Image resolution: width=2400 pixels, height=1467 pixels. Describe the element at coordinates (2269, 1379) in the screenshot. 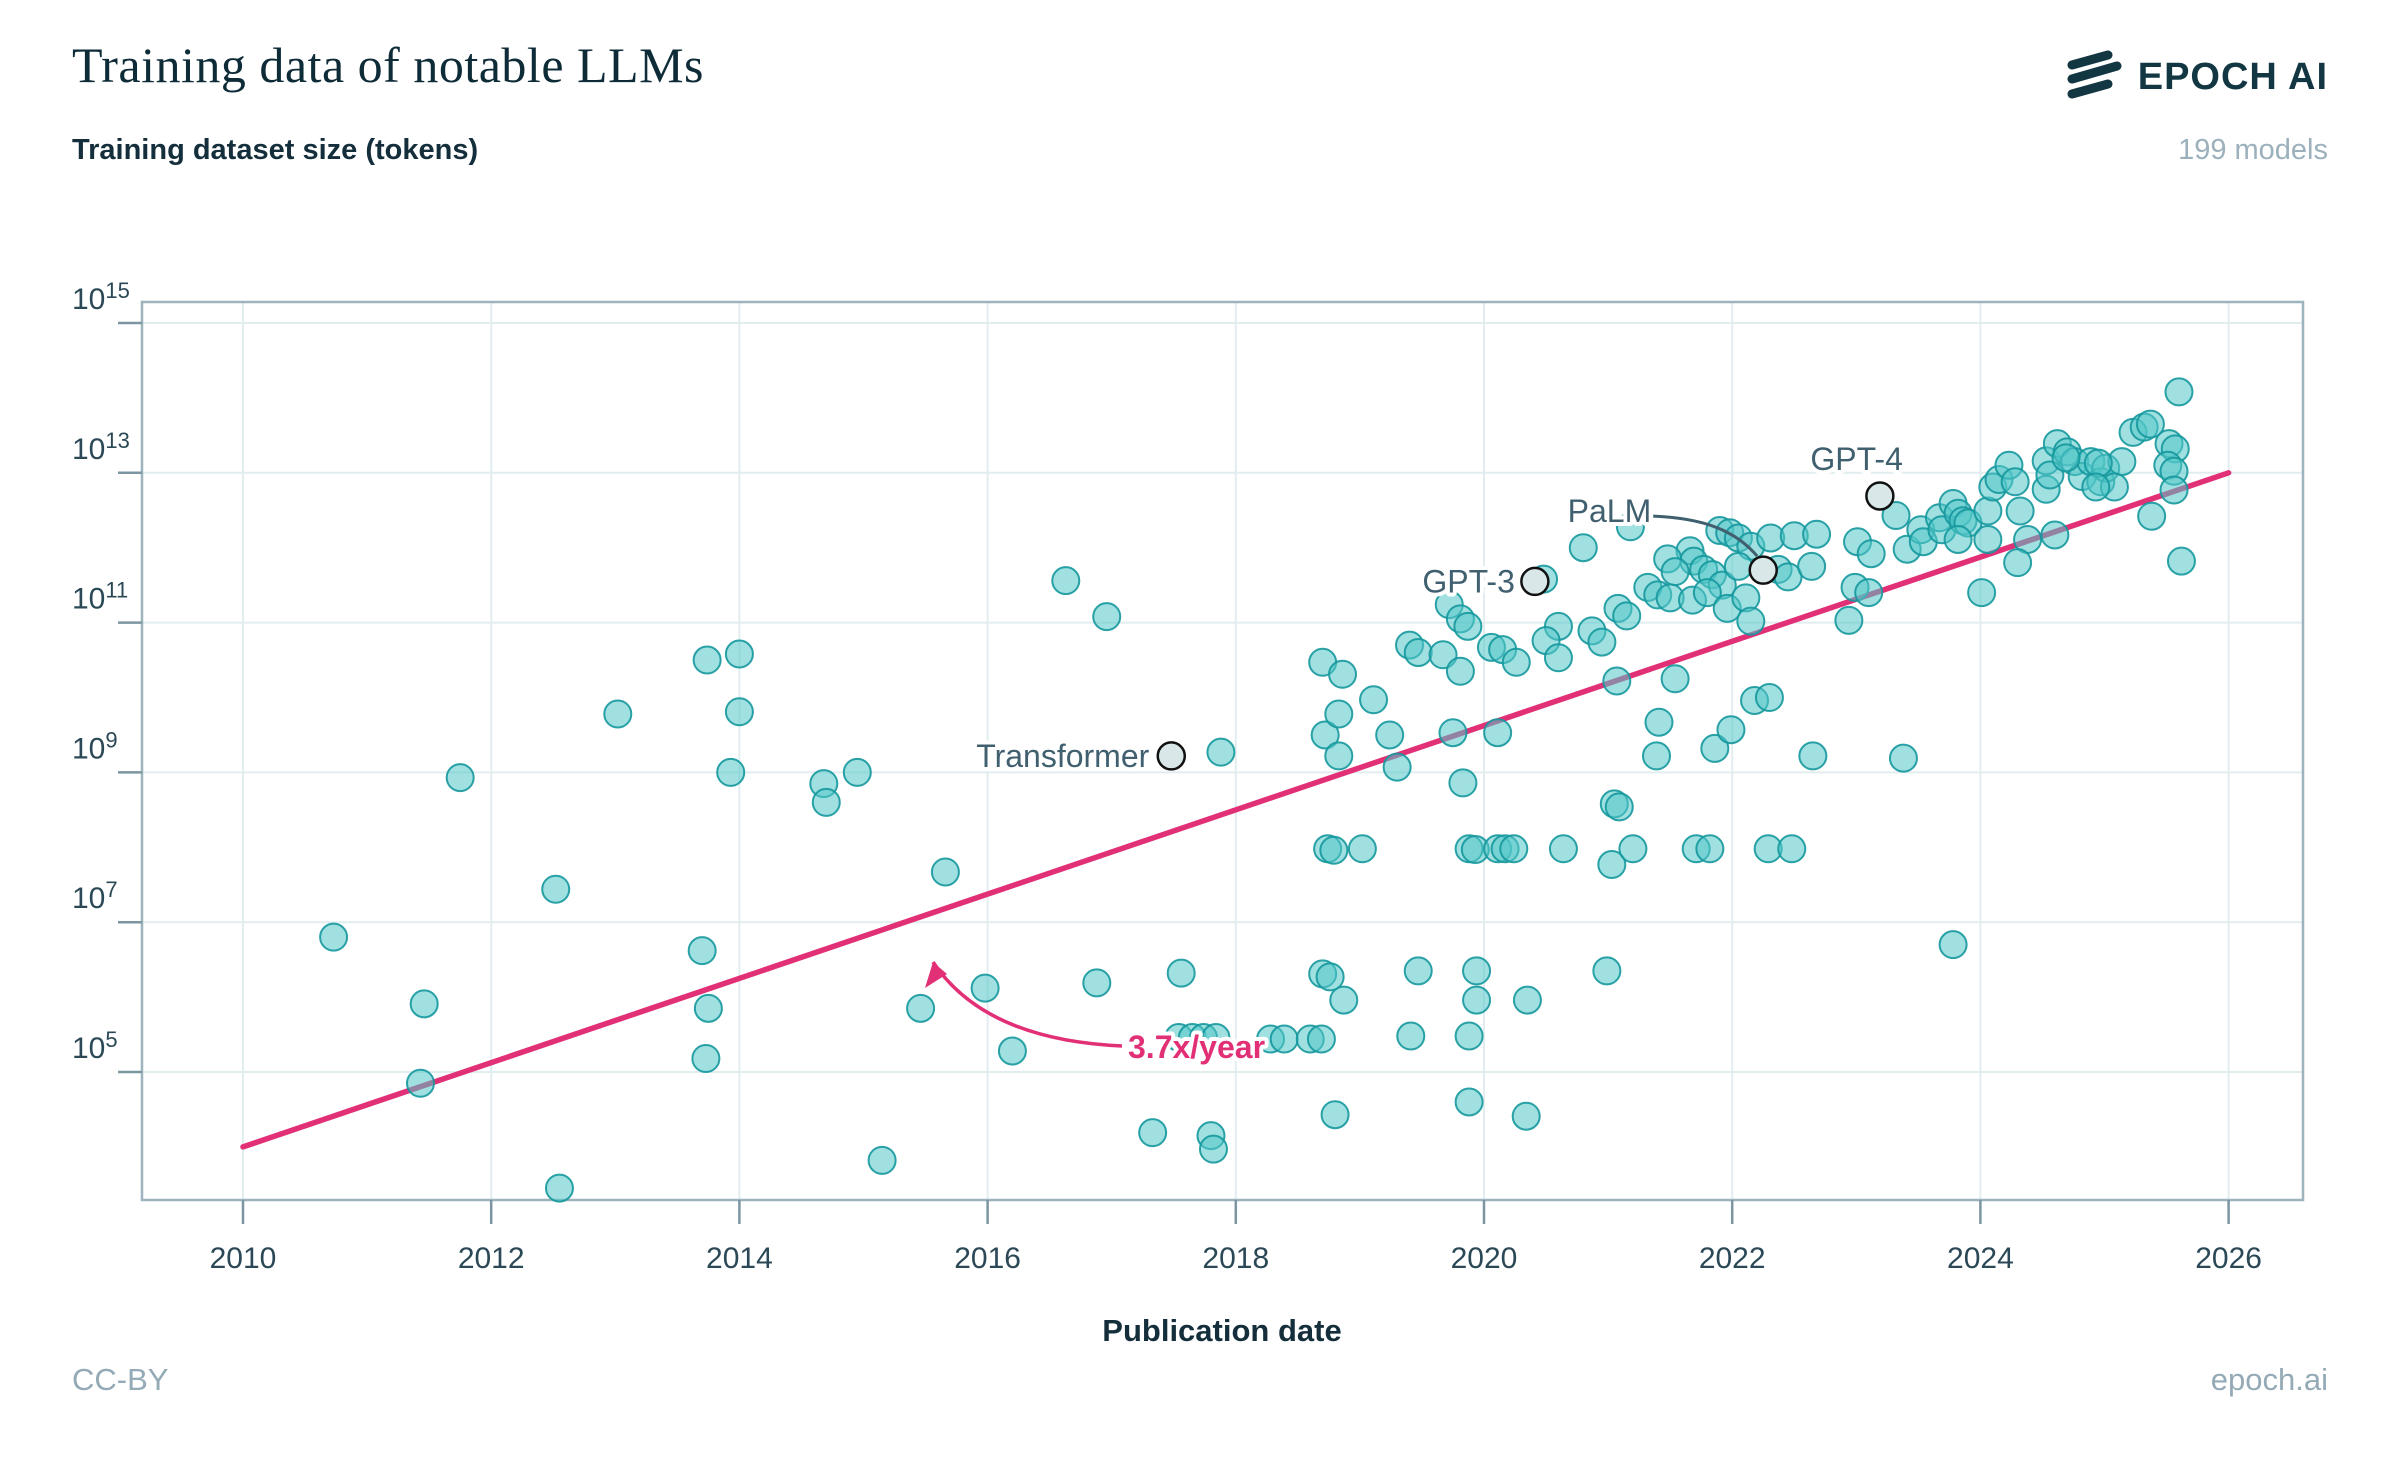

I see `site-link: epoch.ai` at that location.